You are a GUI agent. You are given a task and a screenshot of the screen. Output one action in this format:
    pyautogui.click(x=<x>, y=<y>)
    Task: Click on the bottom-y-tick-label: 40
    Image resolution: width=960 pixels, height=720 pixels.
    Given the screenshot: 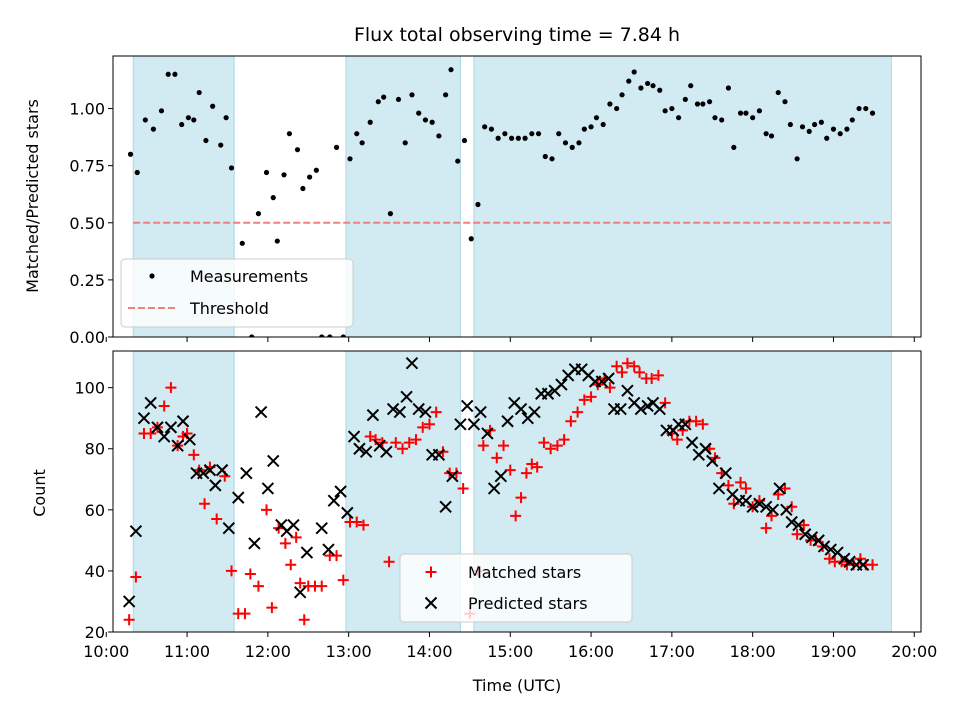 What is the action you would take?
    pyautogui.click(x=95, y=571)
    